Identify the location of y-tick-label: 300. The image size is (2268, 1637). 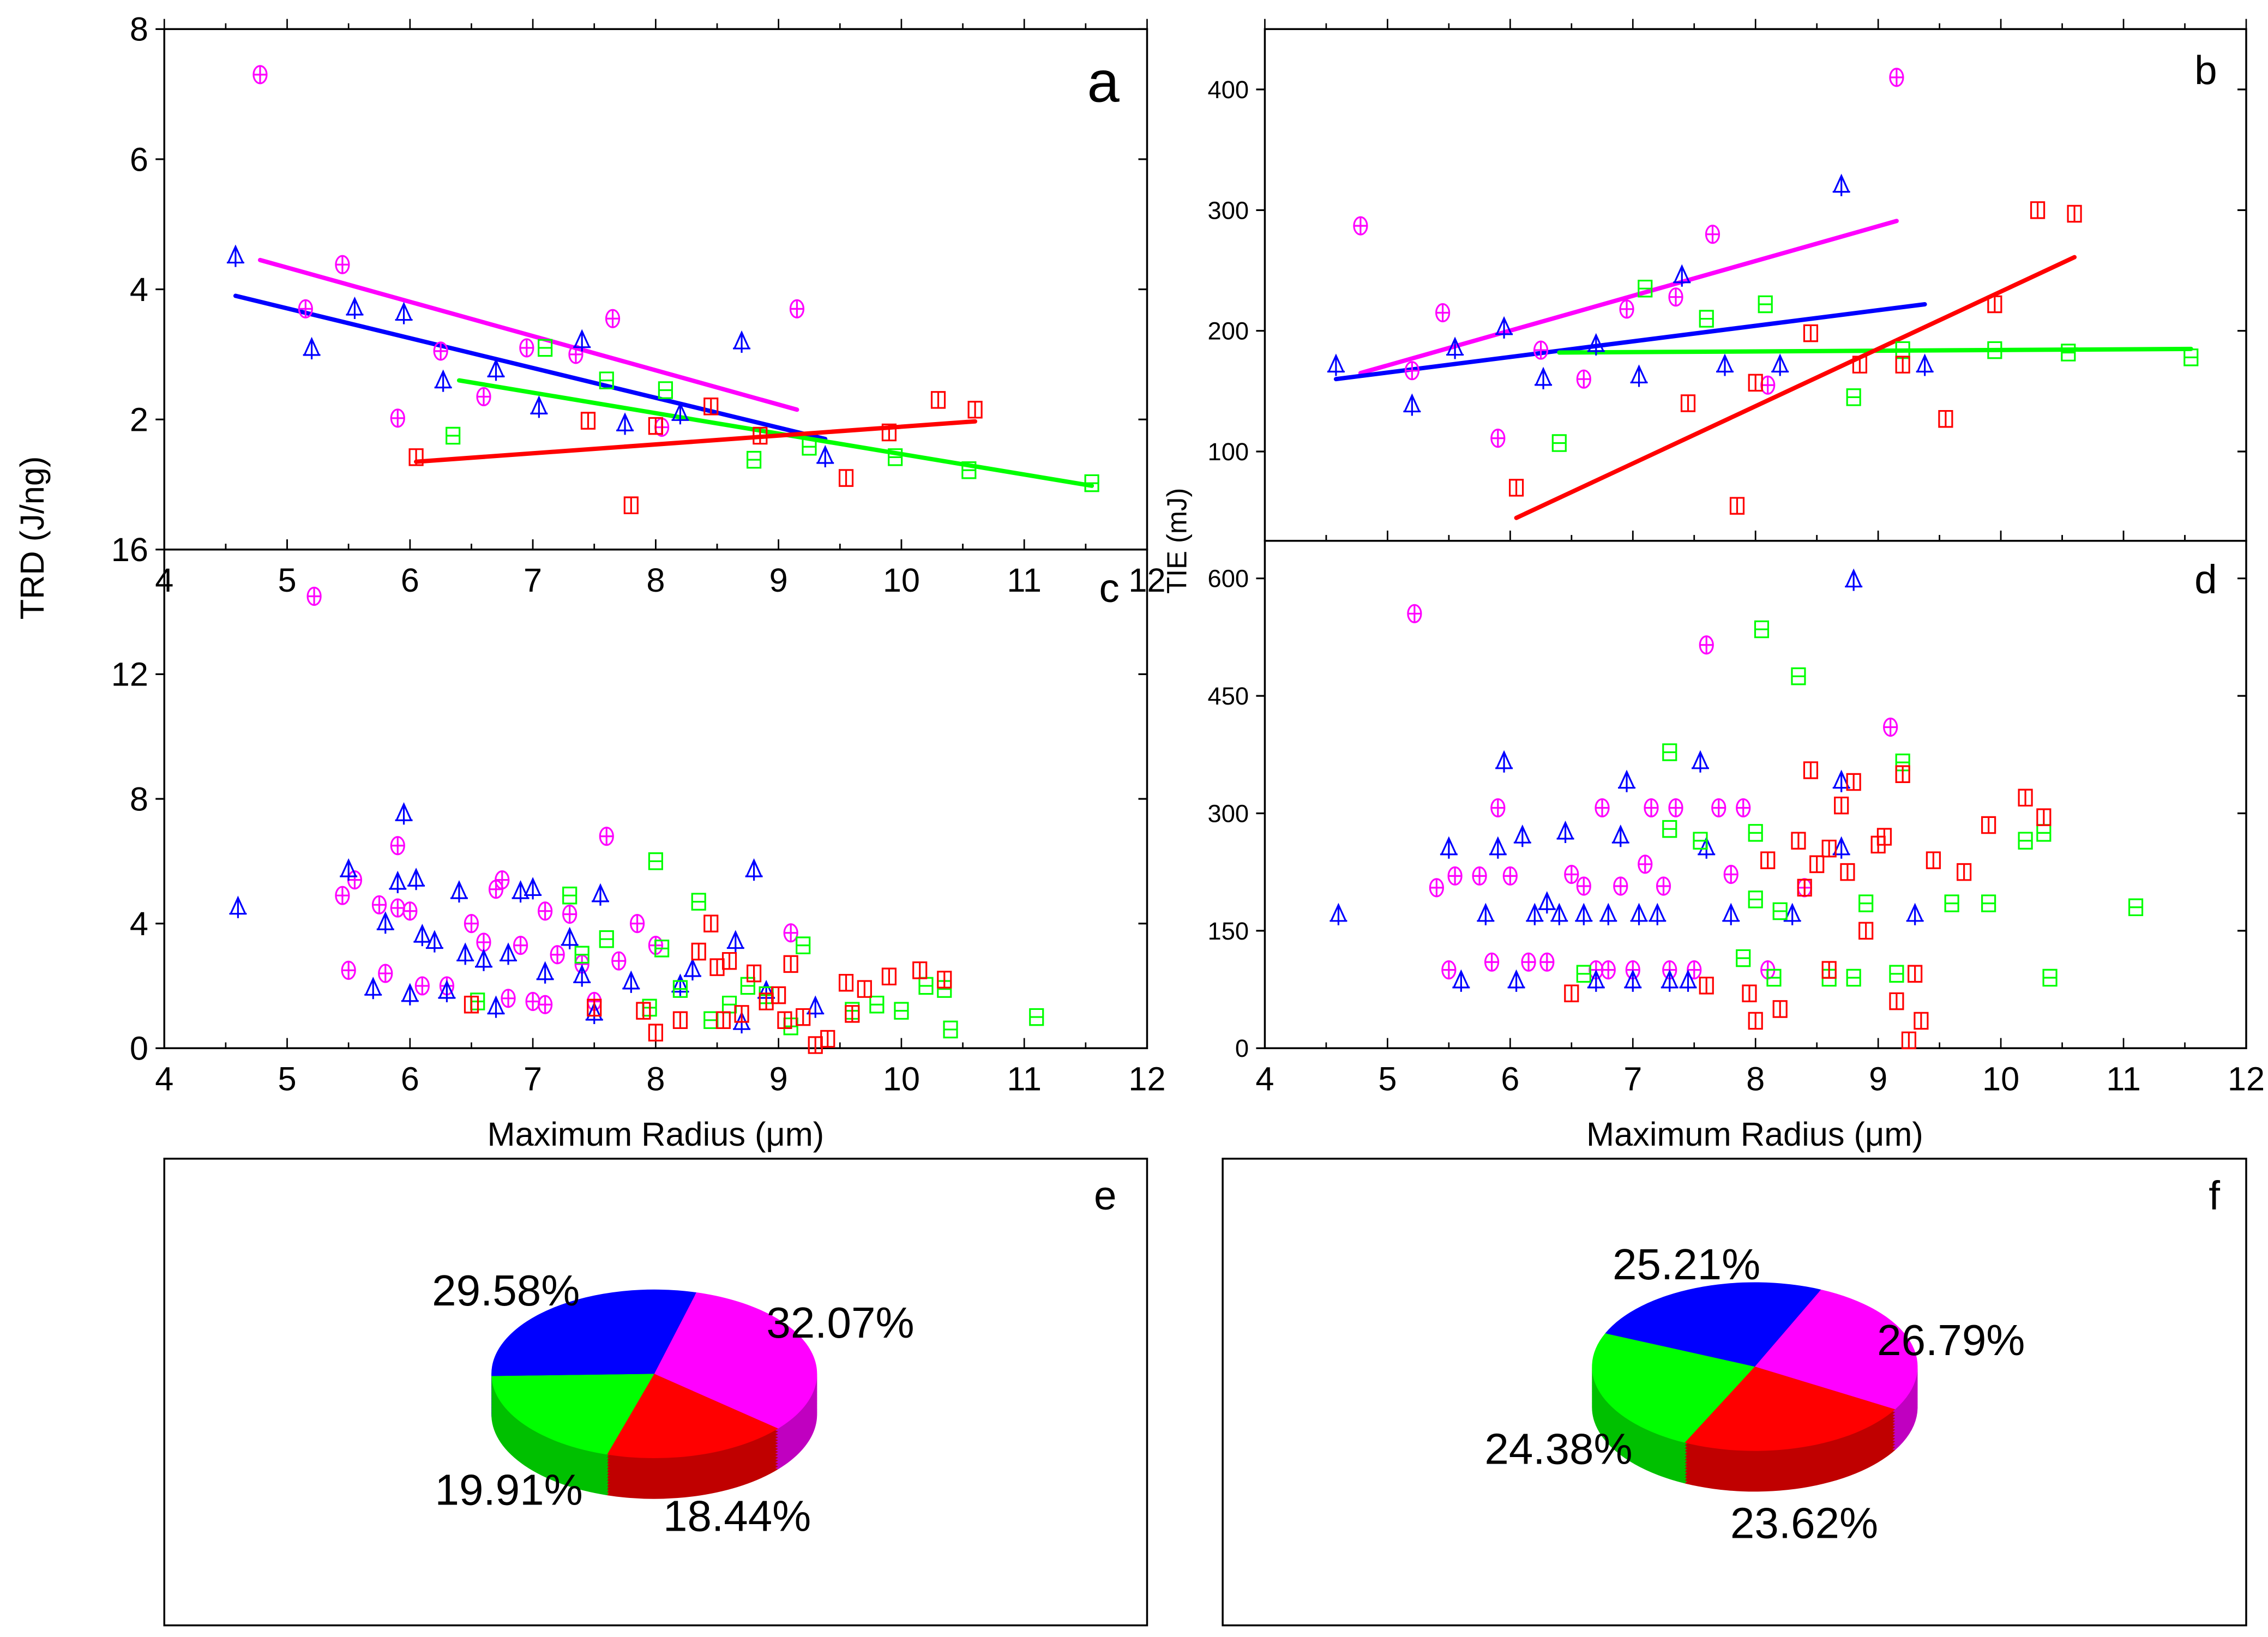
(1228, 210).